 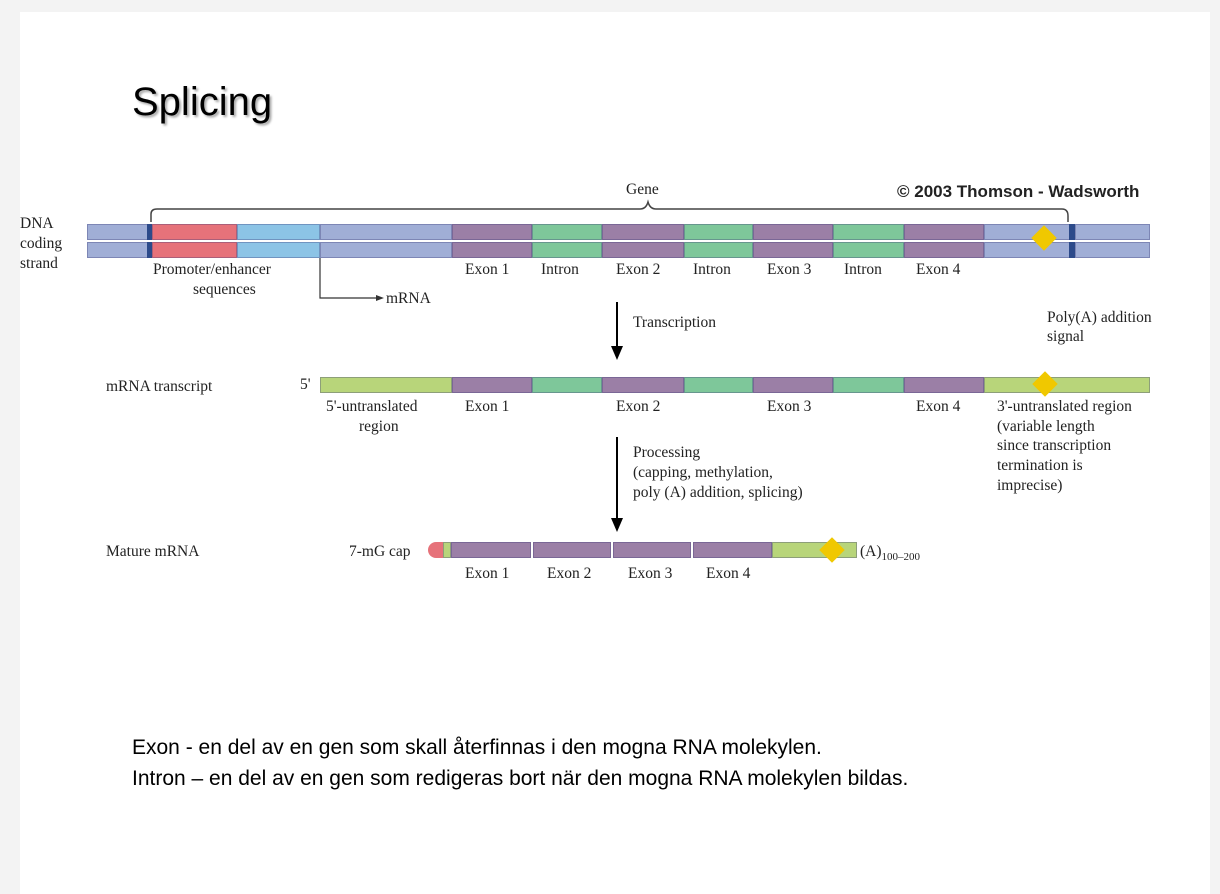 I want to click on dna-exon-label: Exon 2, so click(x=638, y=269).